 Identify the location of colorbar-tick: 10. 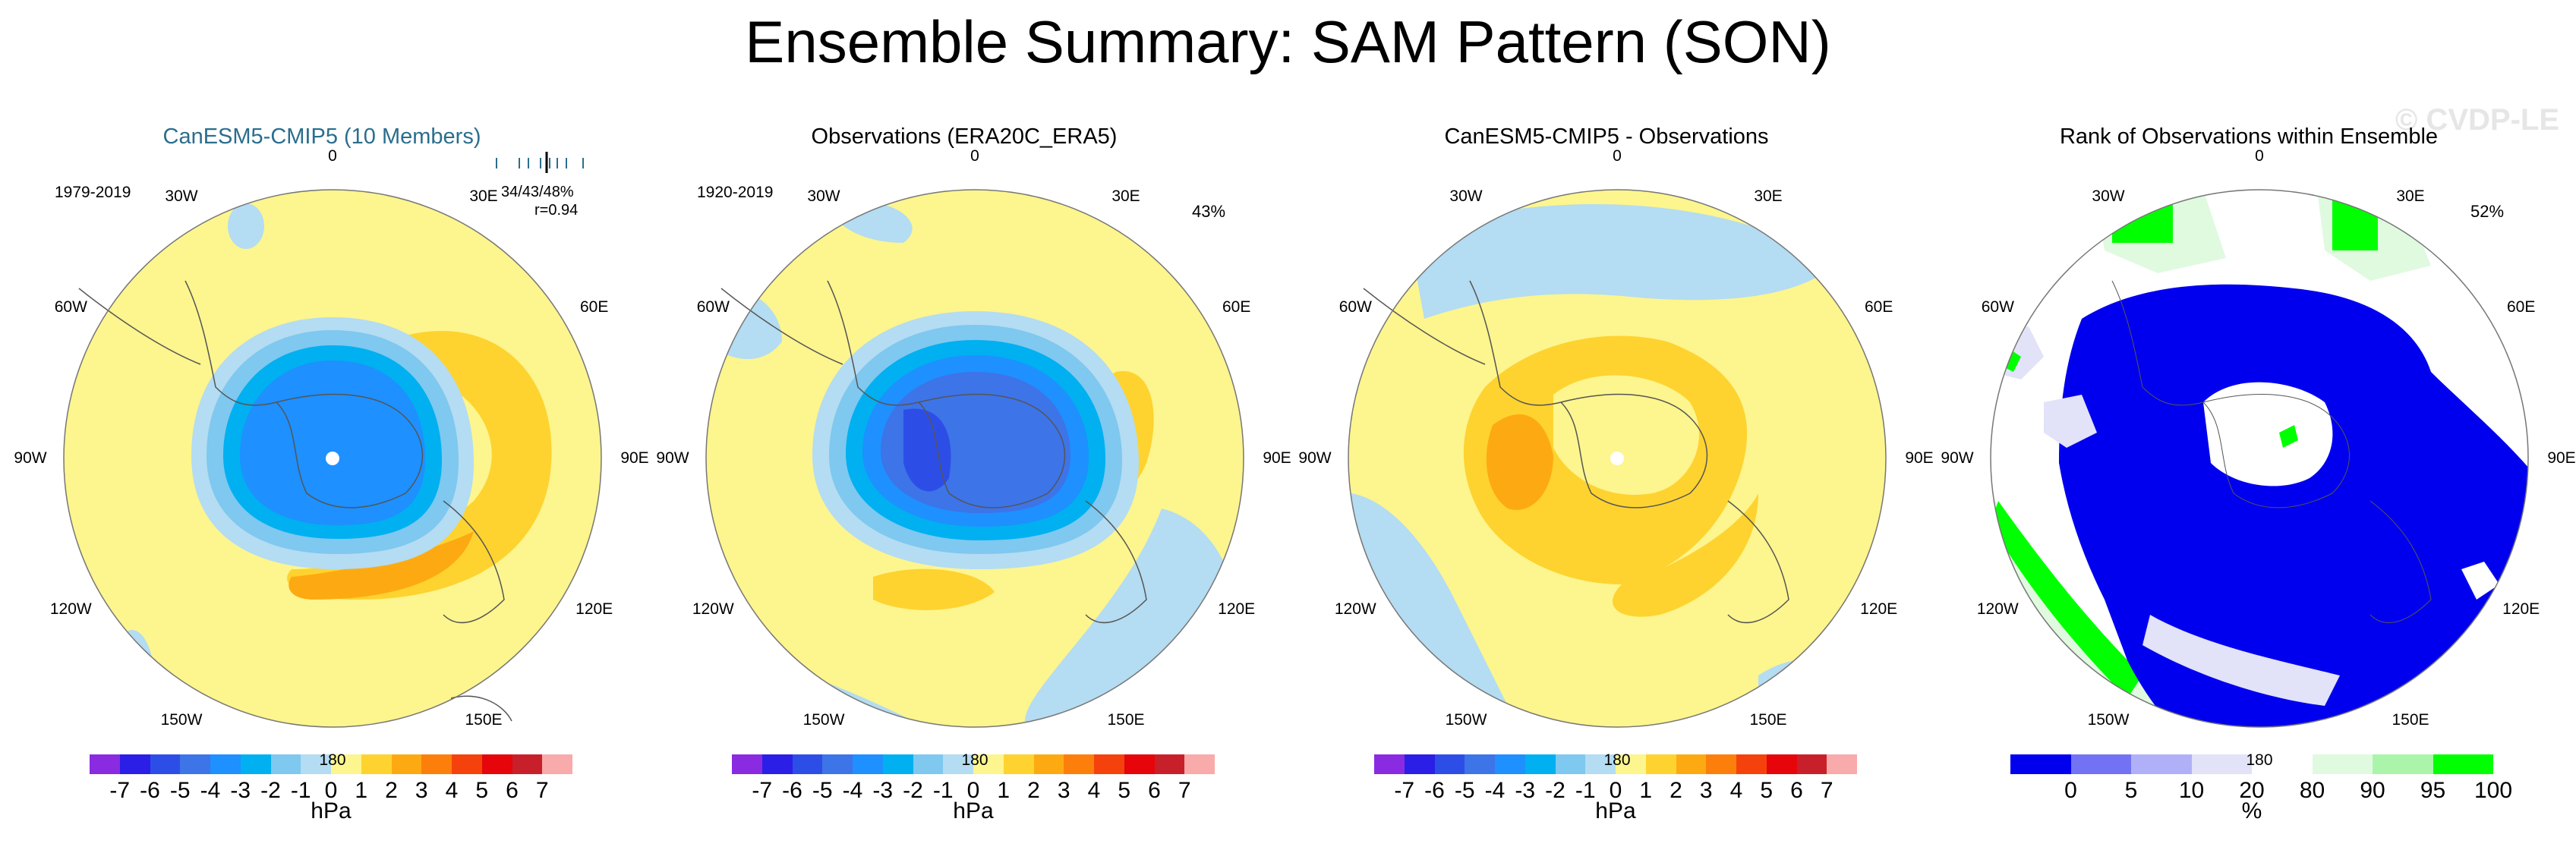
(2191, 790).